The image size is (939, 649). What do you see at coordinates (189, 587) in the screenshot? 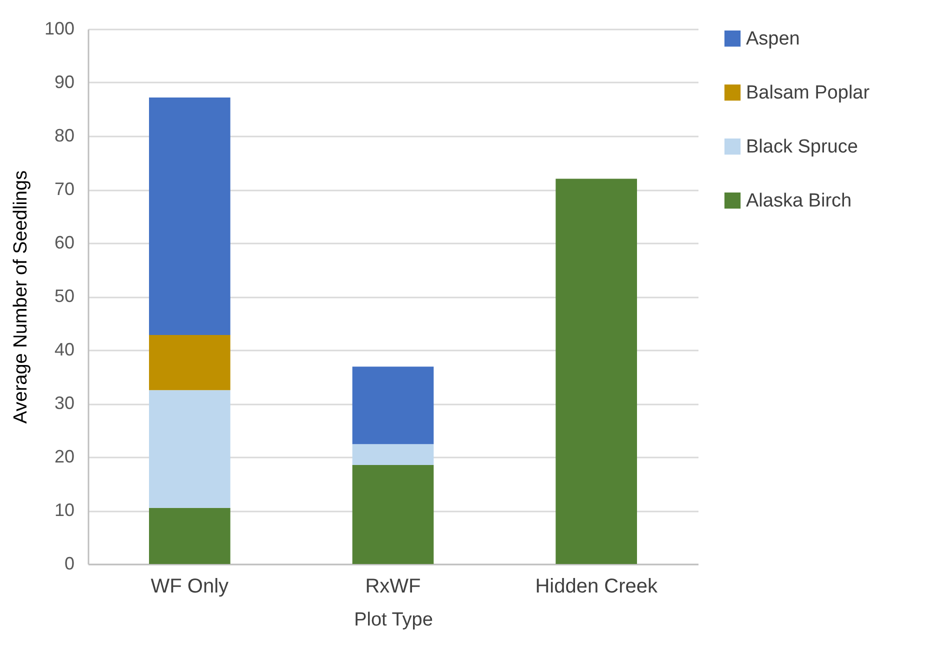
I see `x-tick-label: WF Only` at bounding box center [189, 587].